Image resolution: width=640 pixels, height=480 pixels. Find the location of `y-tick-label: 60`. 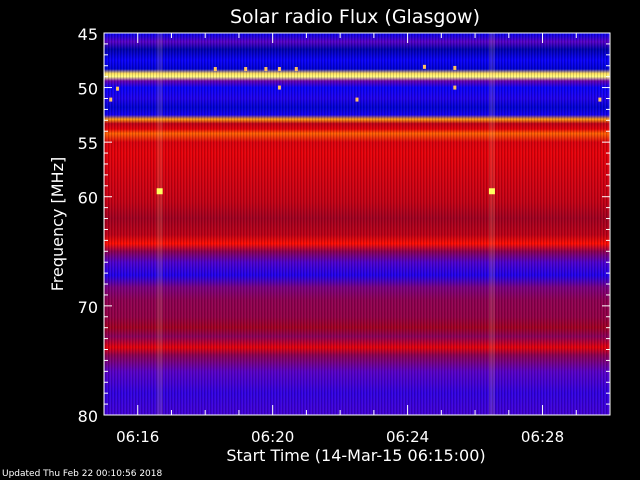

y-tick-label: 60 is located at coordinates (88, 198).